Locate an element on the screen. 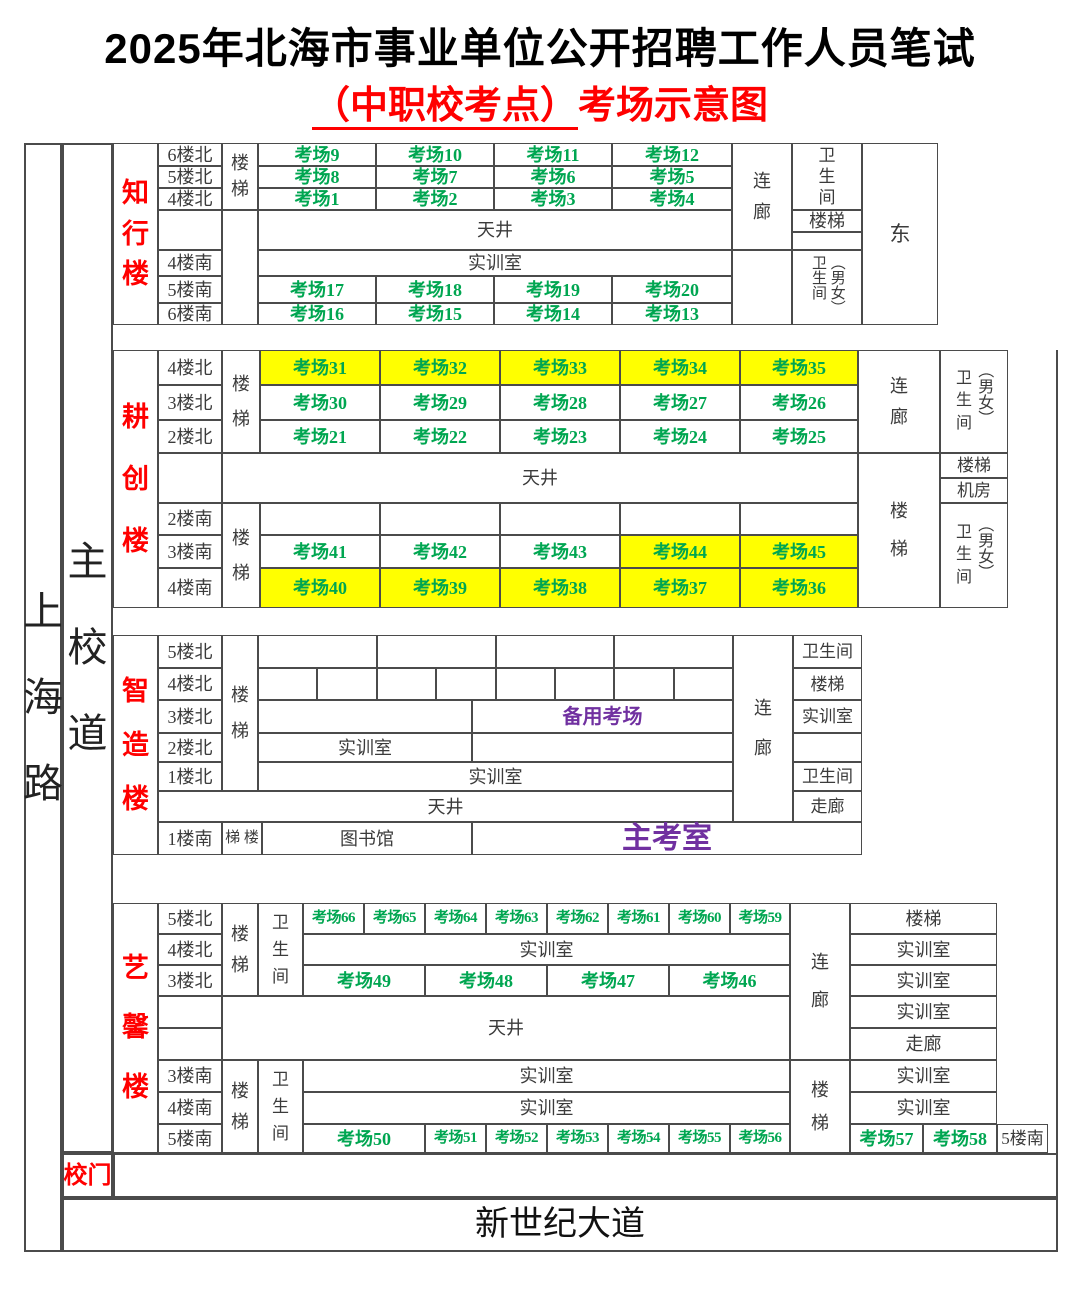 Image resolution: width=1080 pixels, height=1295 pixels. exam-room: 考场15 is located at coordinates (435, 314).